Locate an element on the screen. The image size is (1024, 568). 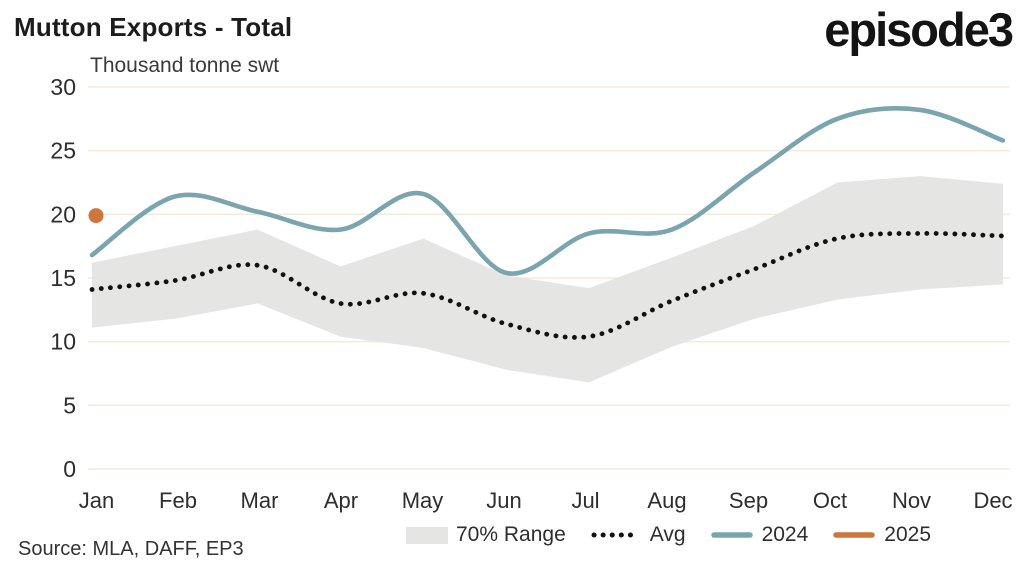
legend-item-2025: 2025 is located at coordinates (881, 535).